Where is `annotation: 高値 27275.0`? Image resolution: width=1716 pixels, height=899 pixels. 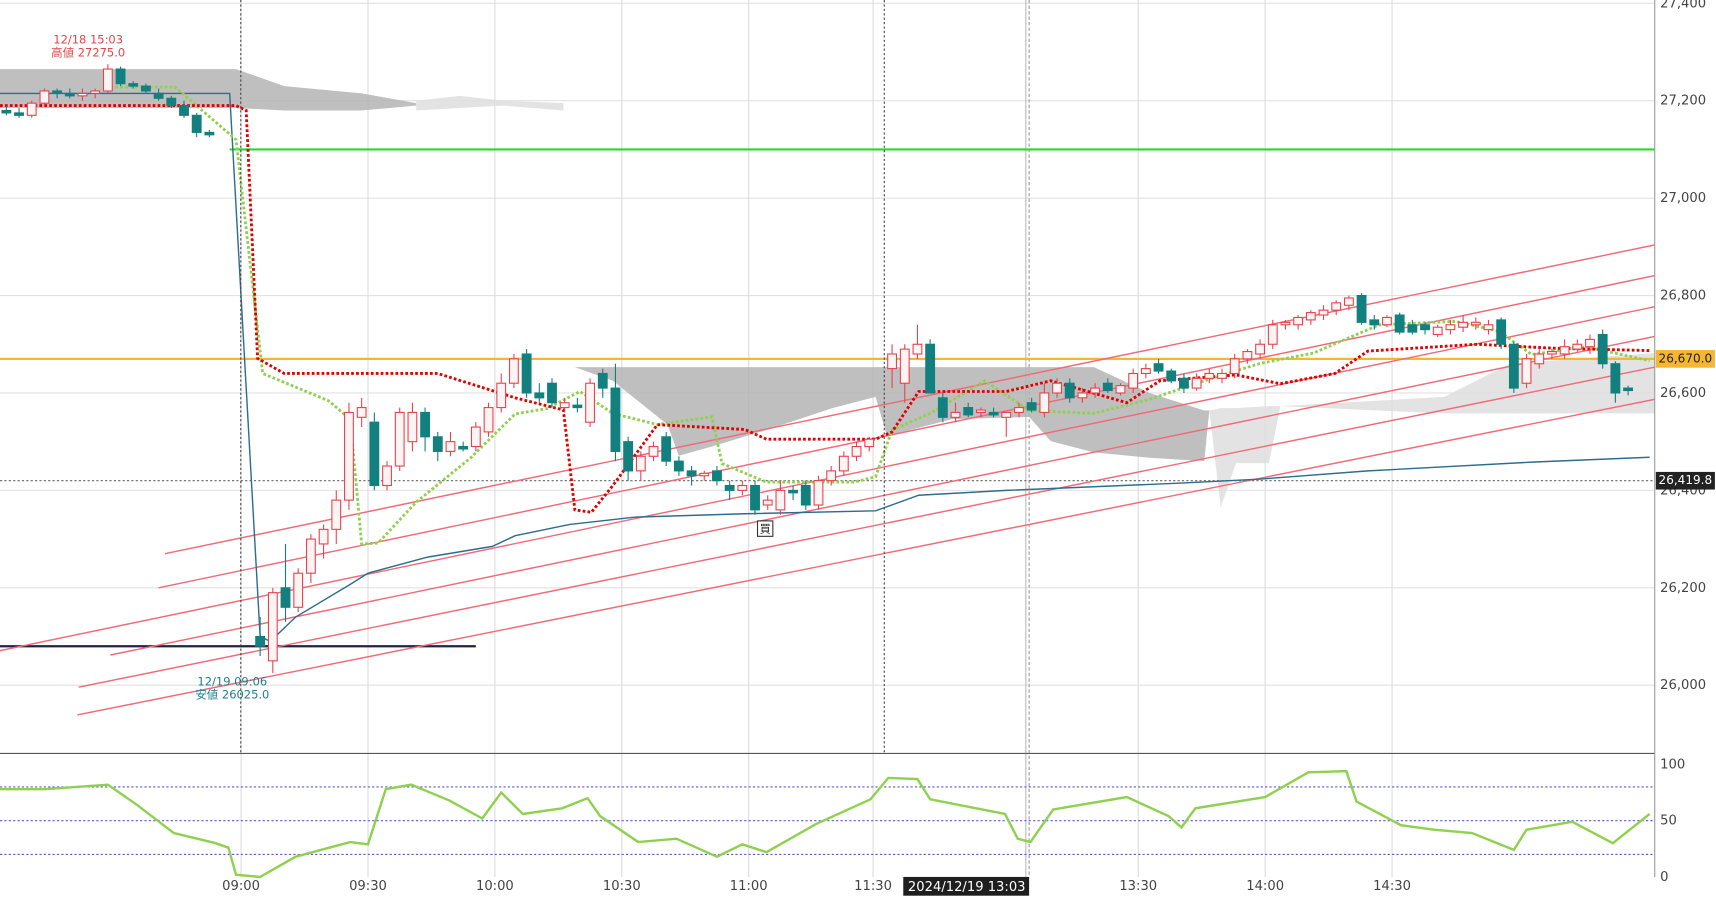 annotation: 高値 27275.0 is located at coordinates (88, 53).